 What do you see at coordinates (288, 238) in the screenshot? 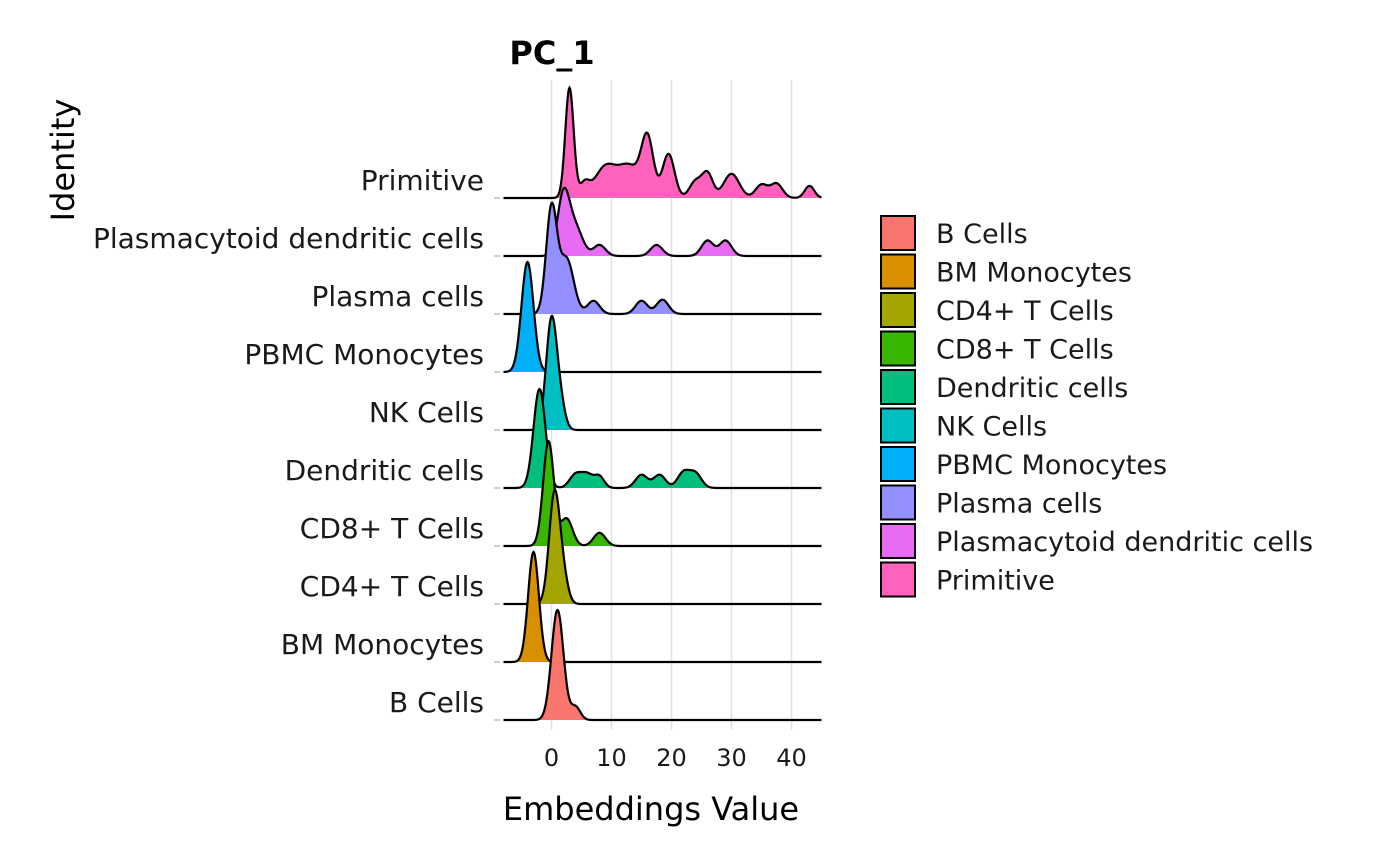
I see `y-tick-plasmacytoid-dendritic-cells: Plasmacytoid dendritic cells` at bounding box center [288, 238].